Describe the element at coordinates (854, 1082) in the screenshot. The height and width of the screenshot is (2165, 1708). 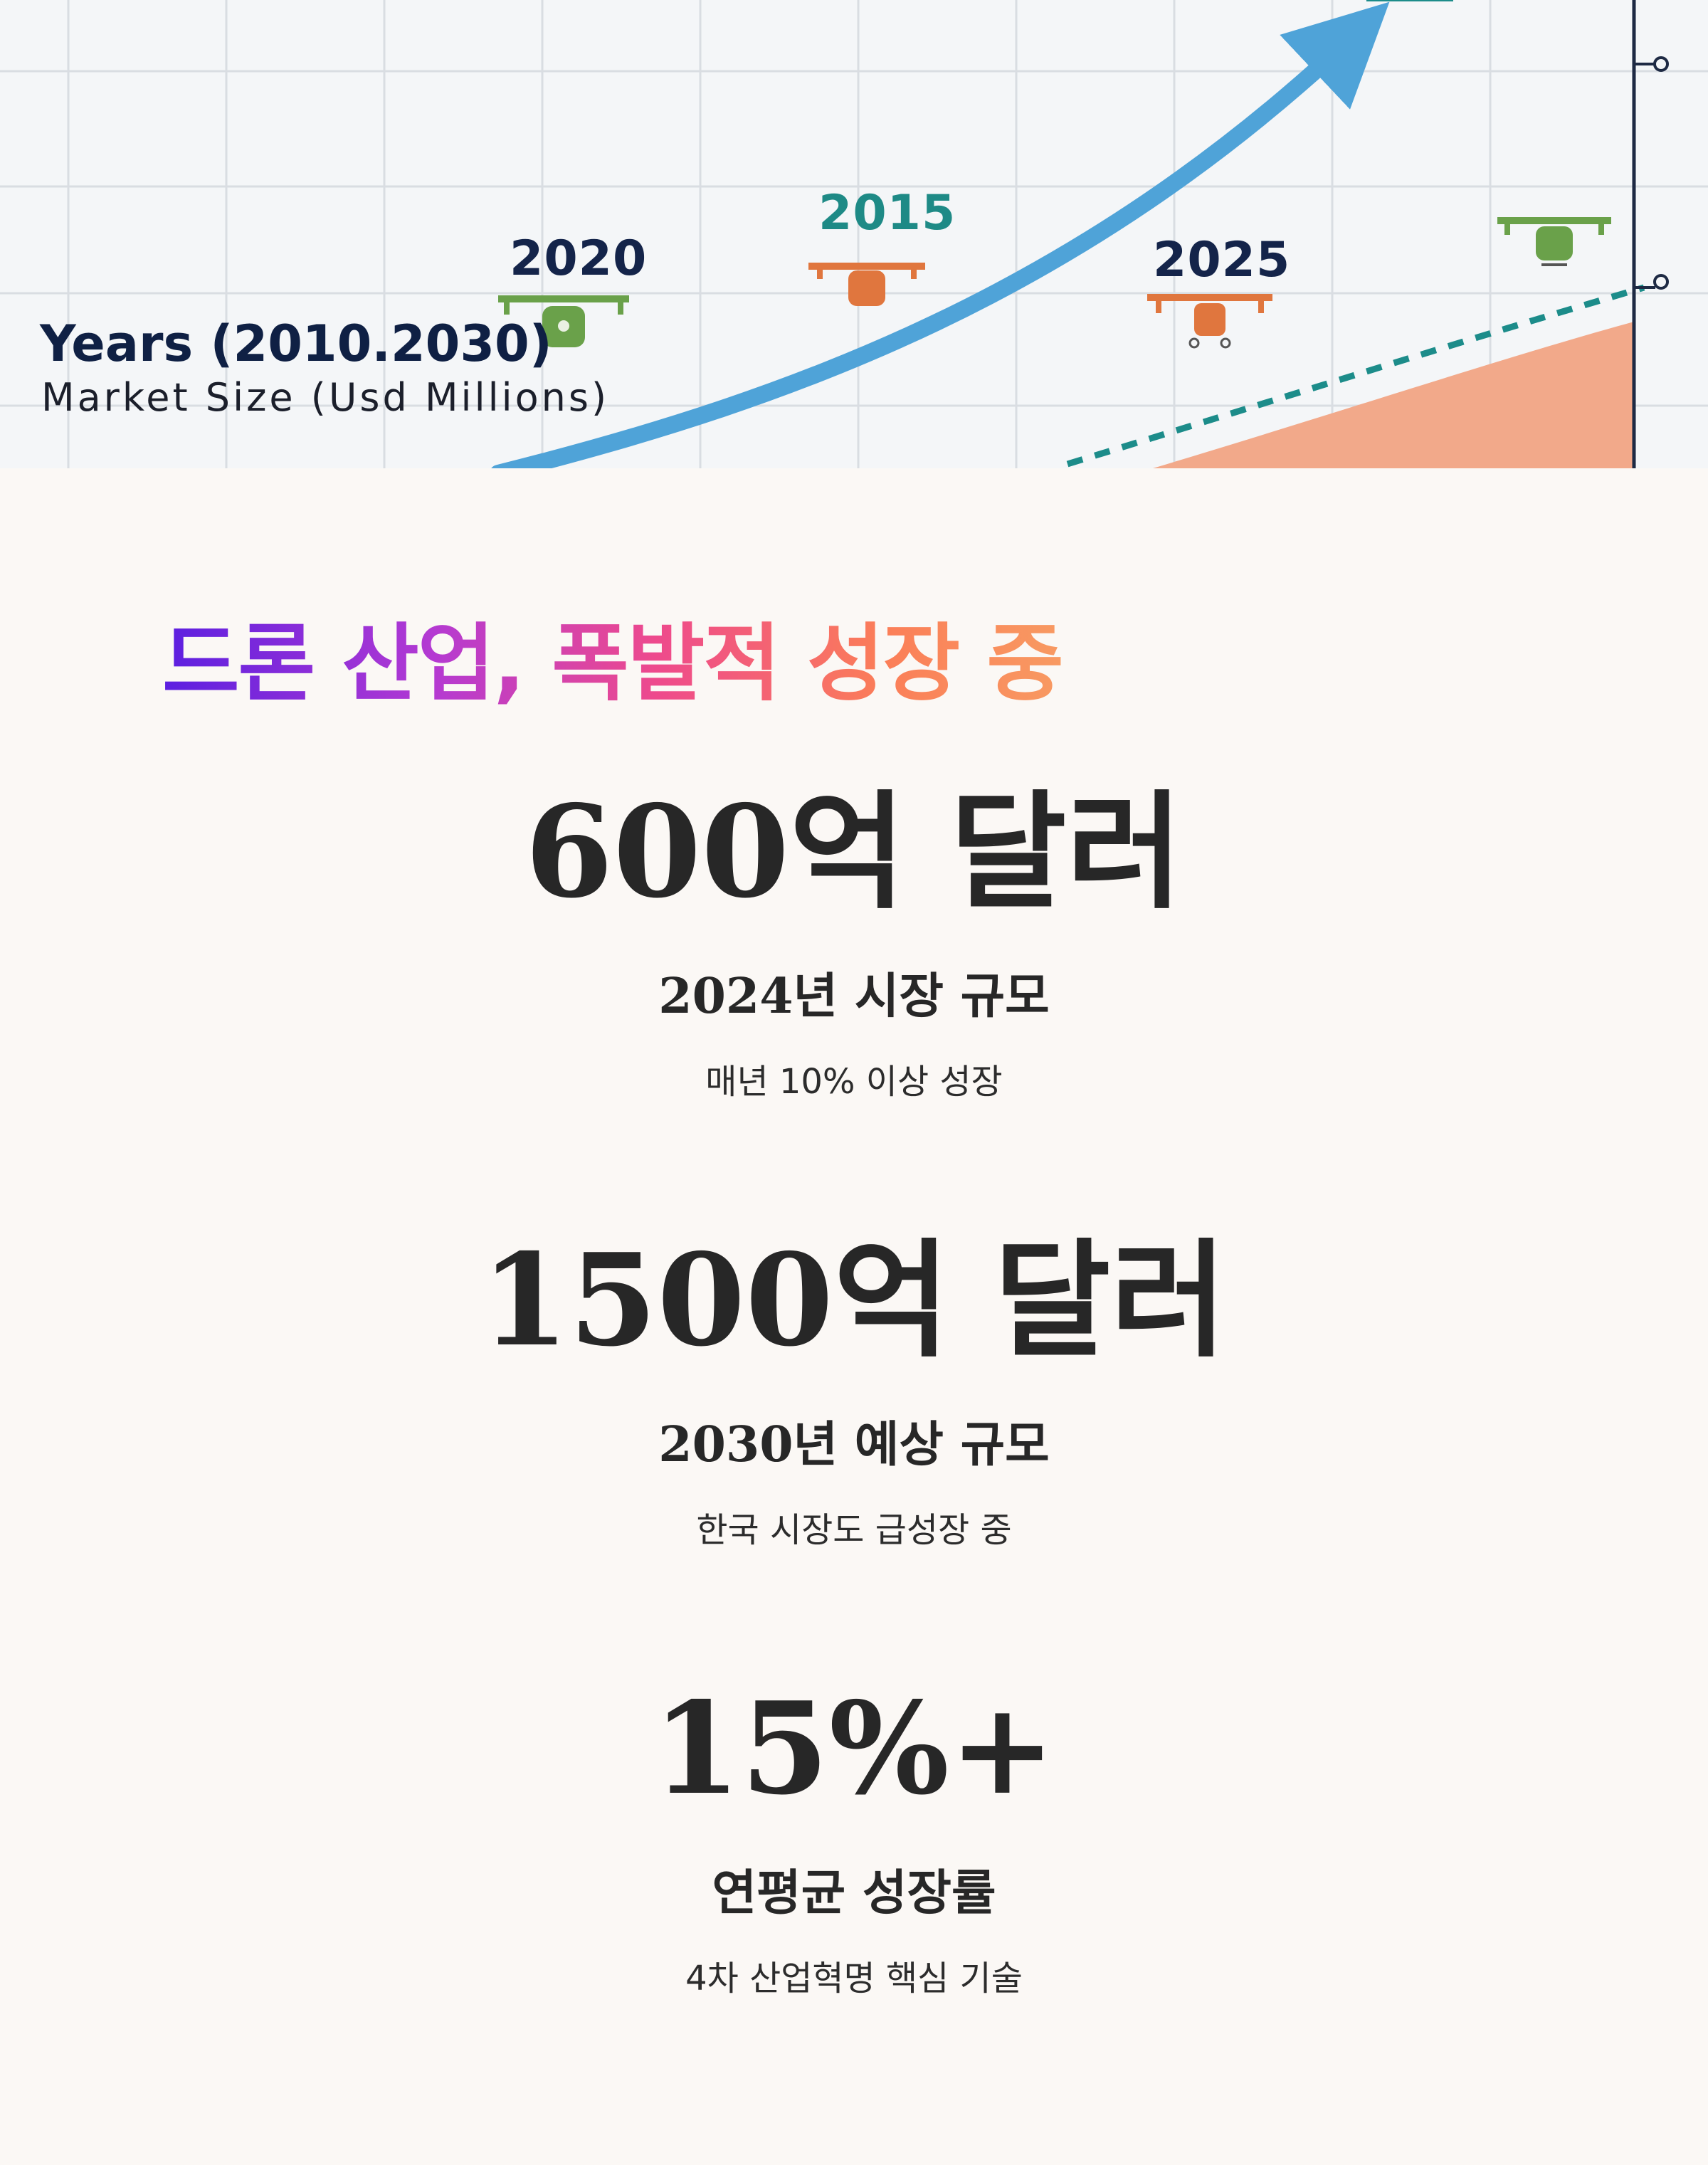
I see `stat-subtitle: 매년 10% 이상 성장` at that location.